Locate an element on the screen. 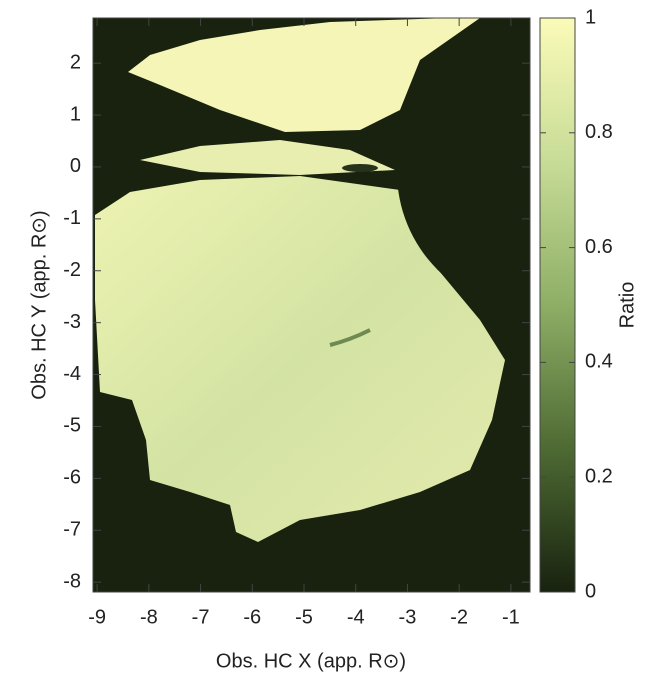  colorbar-tick-label: 0.2 is located at coordinates (599, 476).